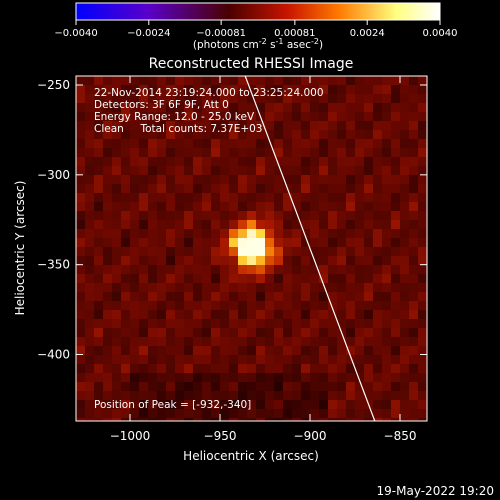  Describe the element at coordinates (174, 117) in the screenshot. I see `info-energy-range: Energy Range: 12.0 - 25.0 keV` at that location.